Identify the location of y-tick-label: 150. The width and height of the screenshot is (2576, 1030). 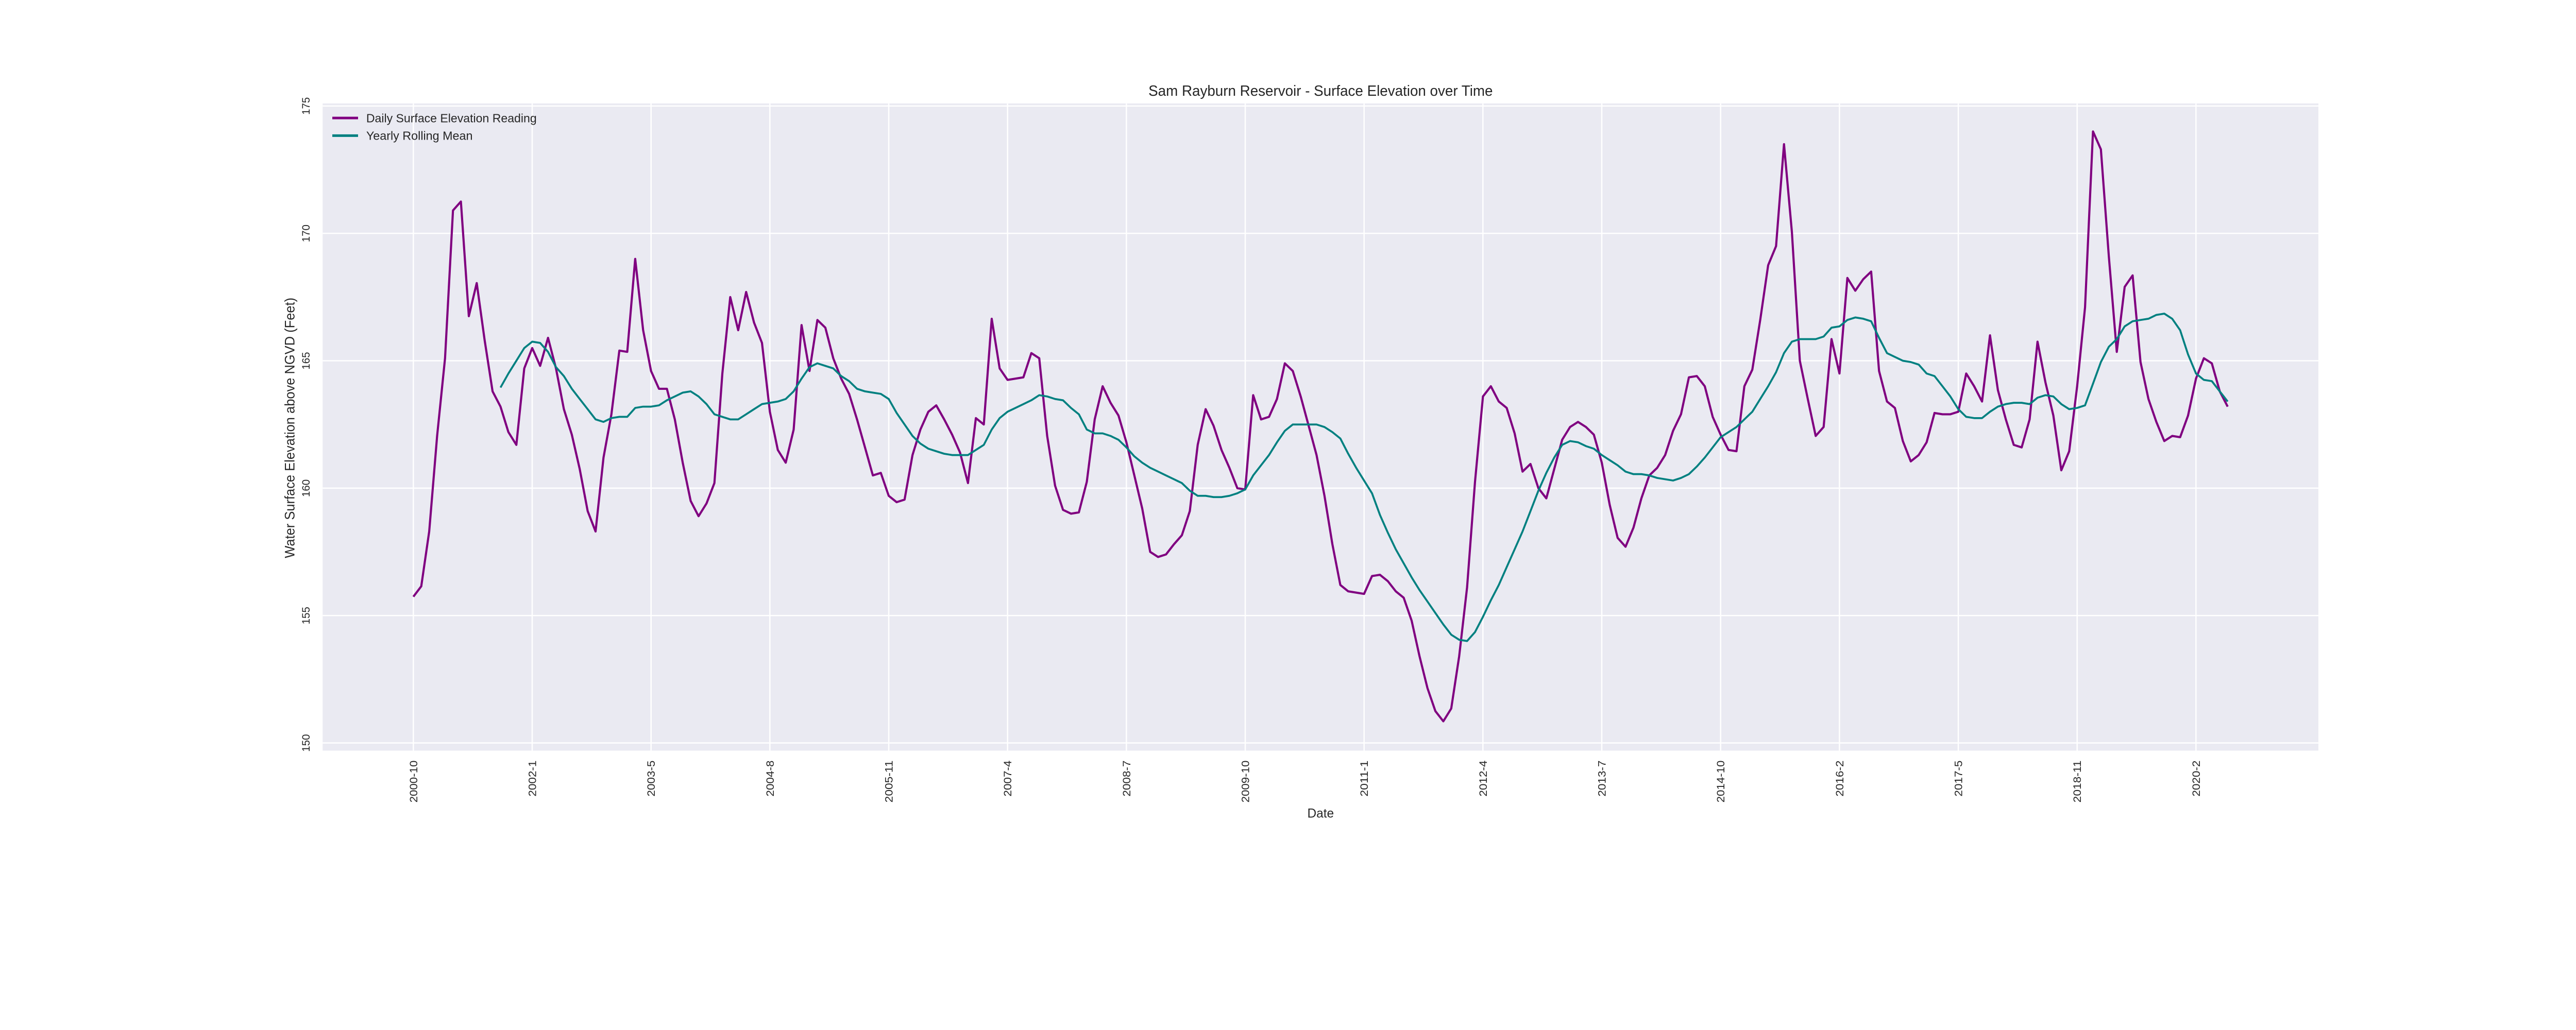
(305, 743).